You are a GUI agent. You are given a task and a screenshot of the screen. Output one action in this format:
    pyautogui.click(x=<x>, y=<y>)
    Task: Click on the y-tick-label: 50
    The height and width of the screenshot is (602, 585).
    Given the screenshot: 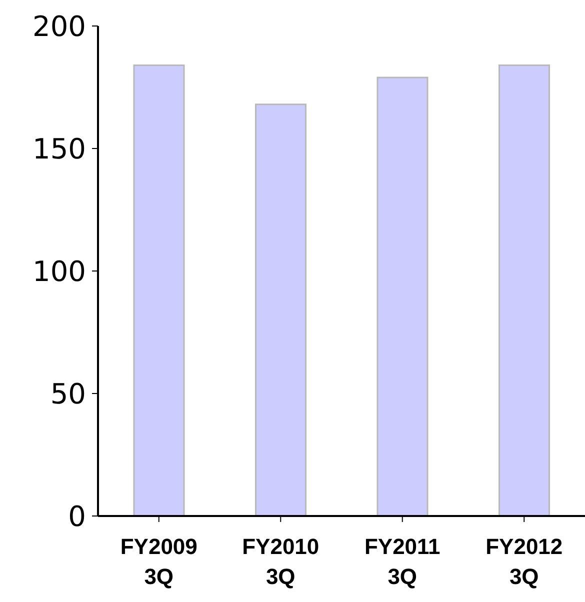 What is the action you would take?
    pyautogui.click(x=68, y=393)
    